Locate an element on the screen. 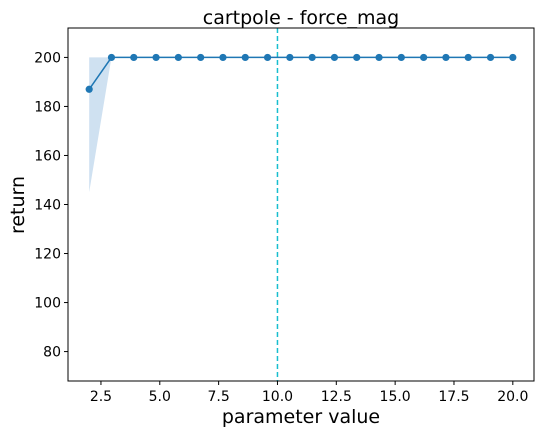 This screenshot has height=433, width=541. y-axis-label: return is located at coordinates (18, 205).